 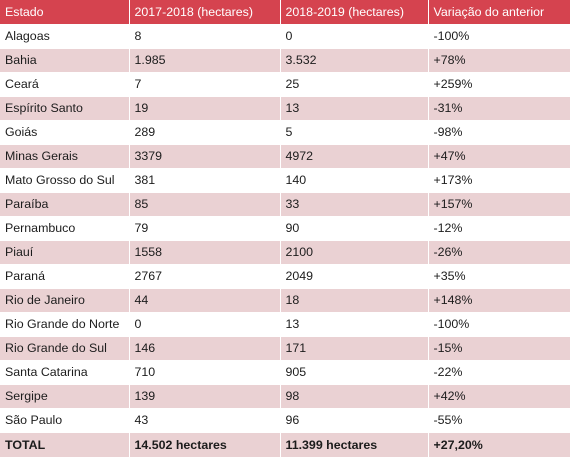 I want to click on cell-2017-2018: 7, so click(x=205, y=84).